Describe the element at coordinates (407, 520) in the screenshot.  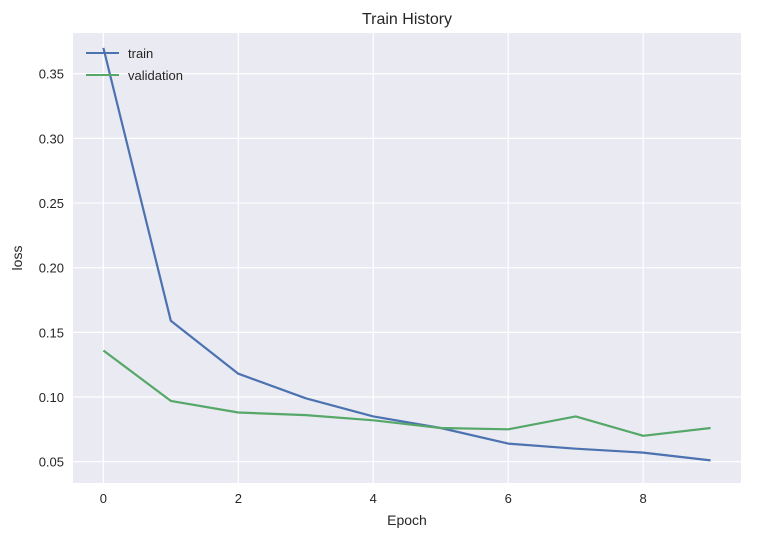
I see `x-axis-label: Epoch` at that location.